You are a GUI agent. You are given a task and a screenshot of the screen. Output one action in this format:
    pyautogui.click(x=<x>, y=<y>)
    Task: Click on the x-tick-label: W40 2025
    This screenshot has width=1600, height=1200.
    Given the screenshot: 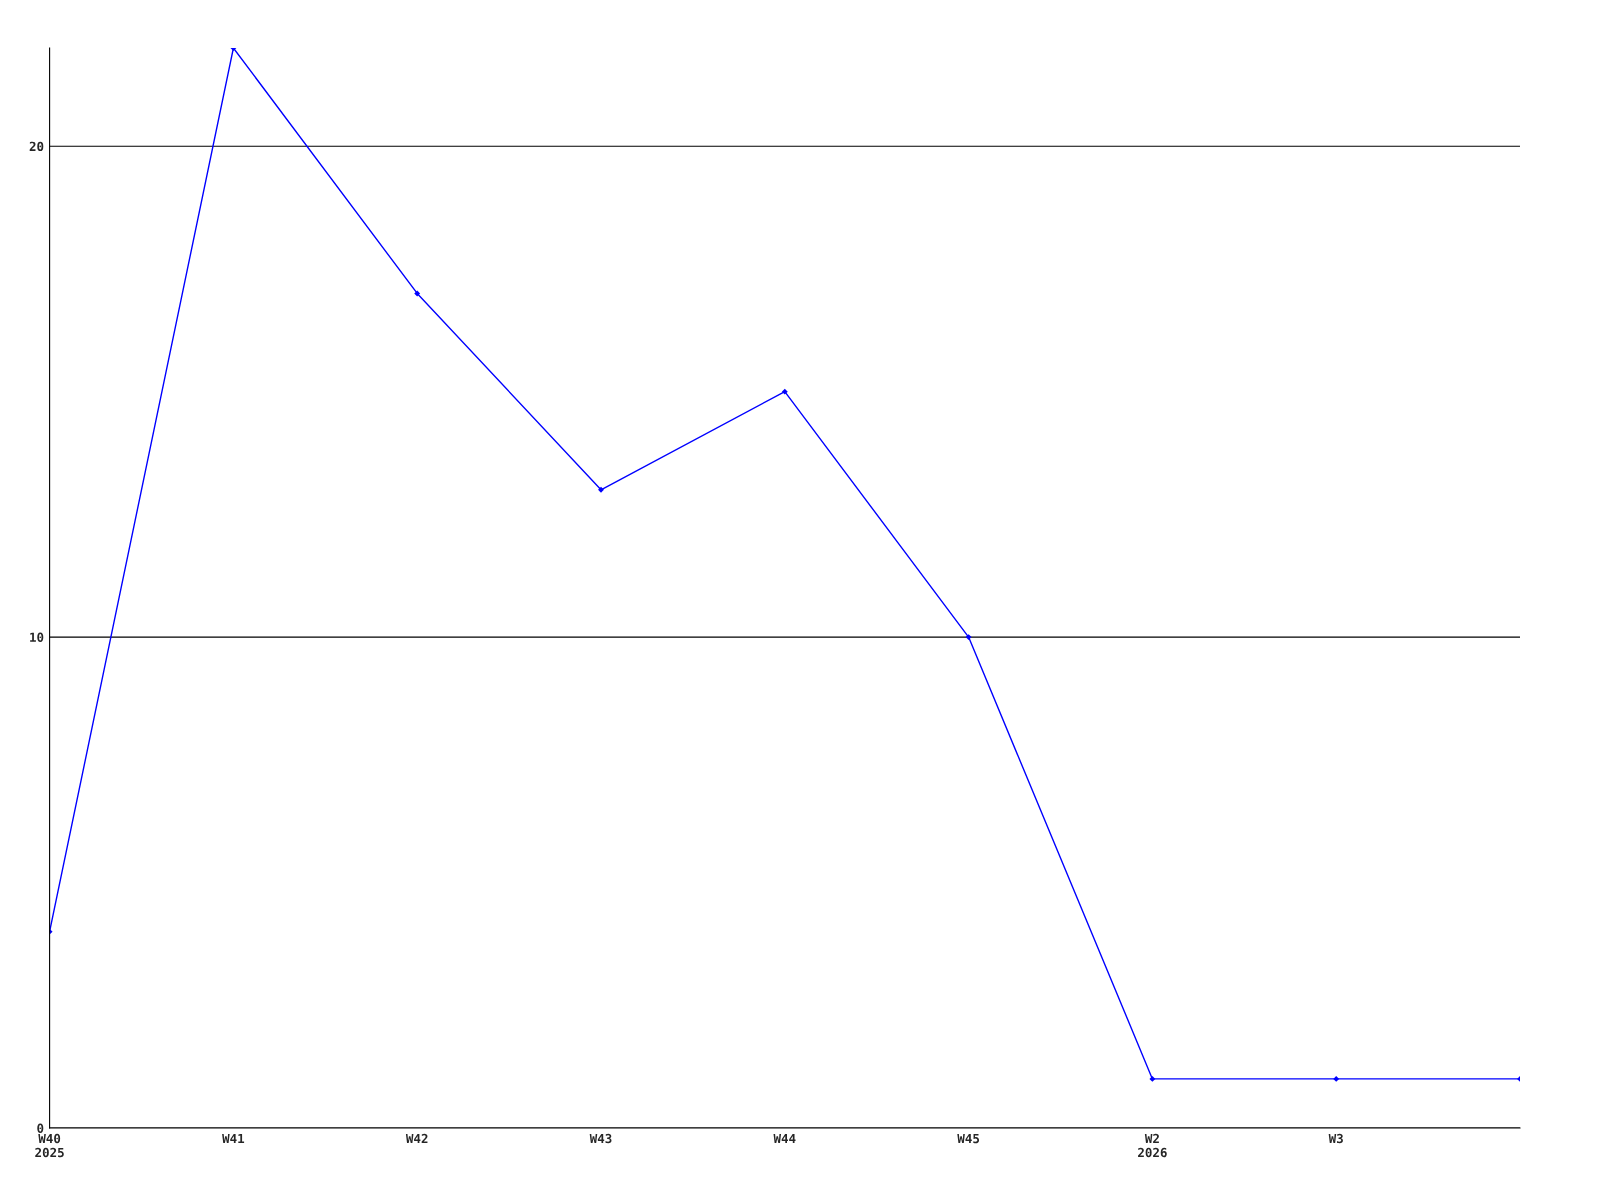 What is the action you would take?
    pyautogui.click(x=49, y=1145)
    